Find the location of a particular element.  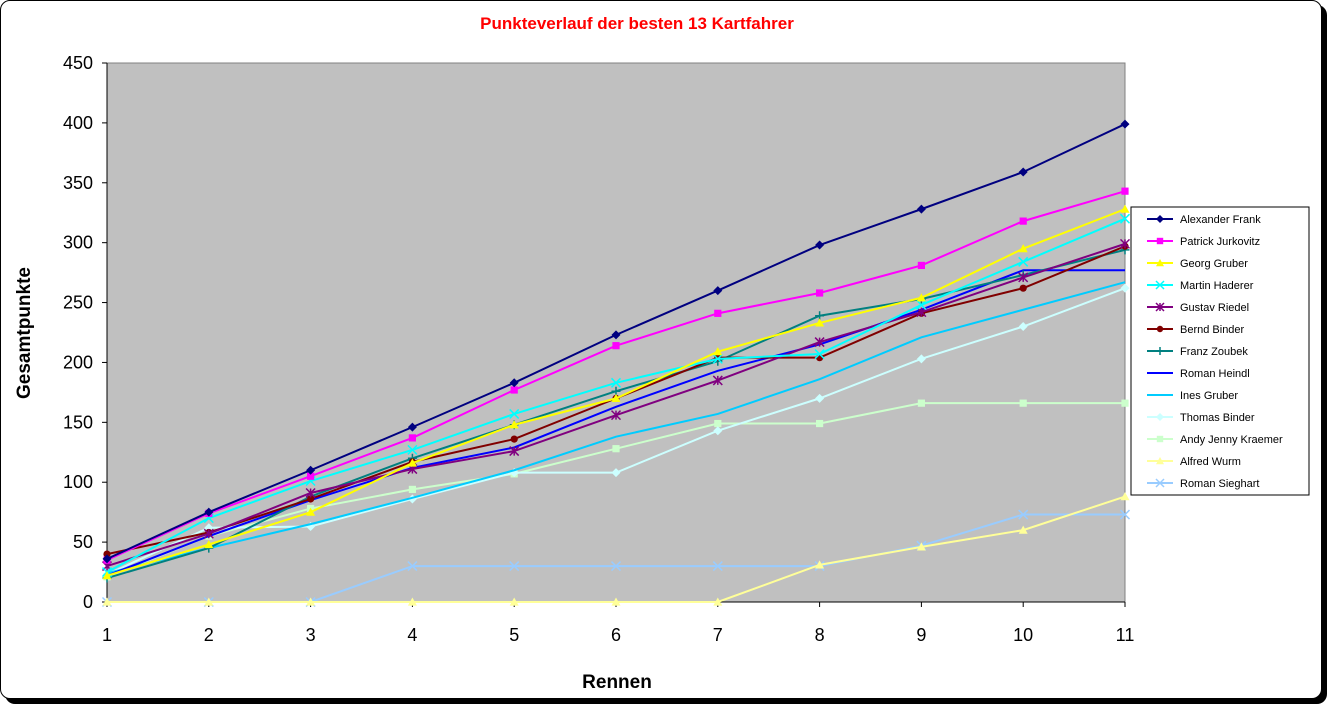

legend-entry: Ines Gruber is located at coordinates (1192, 396).